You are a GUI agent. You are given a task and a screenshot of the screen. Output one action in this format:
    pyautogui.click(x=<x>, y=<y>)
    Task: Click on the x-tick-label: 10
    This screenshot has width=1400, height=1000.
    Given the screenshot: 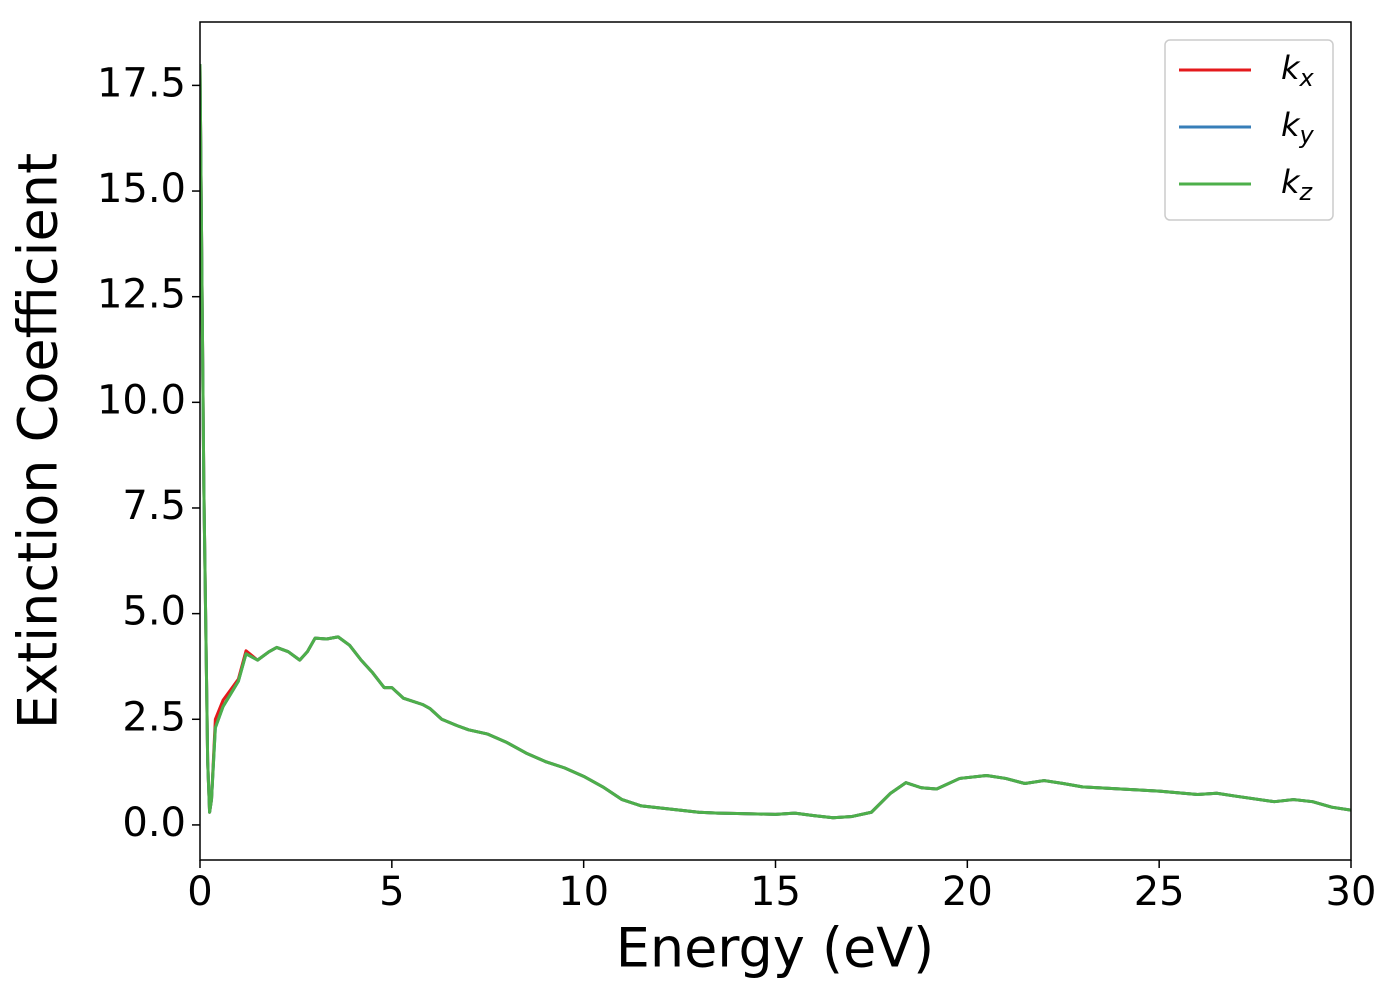 What is the action you would take?
    pyautogui.click(x=583, y=892)
    